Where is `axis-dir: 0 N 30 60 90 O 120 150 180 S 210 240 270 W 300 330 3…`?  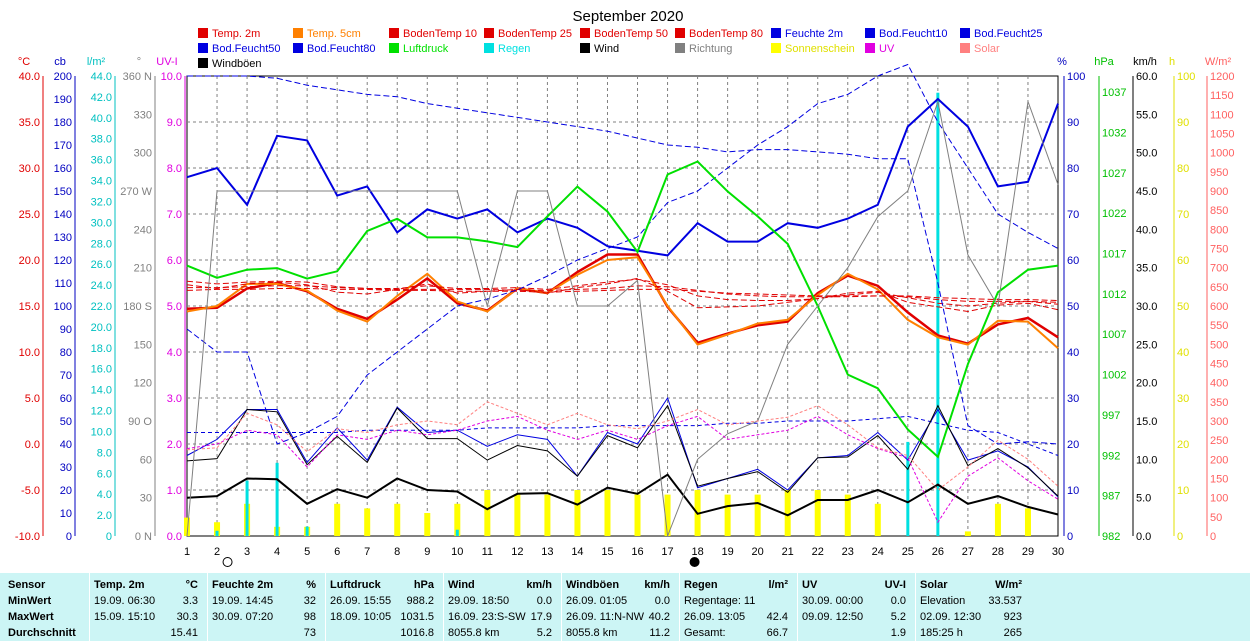
axis-dir: 0 N 30 60 90 O 120 150 180 S 210 240 270 W 300 330 3… is located at coordinates (138, 299).